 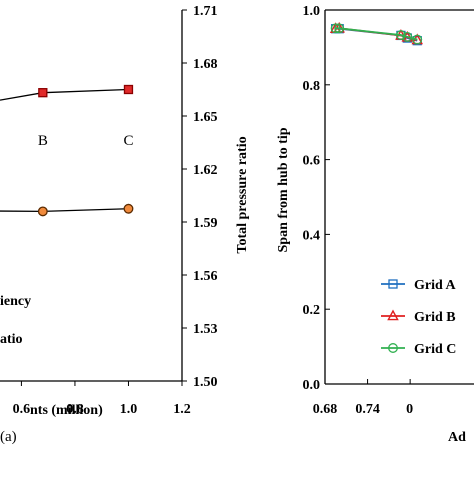 What do you see at coordinates (312, 161) in the screenshot?
I see `right-y-tick-label: 0.6` at bounding box center [312, 161].